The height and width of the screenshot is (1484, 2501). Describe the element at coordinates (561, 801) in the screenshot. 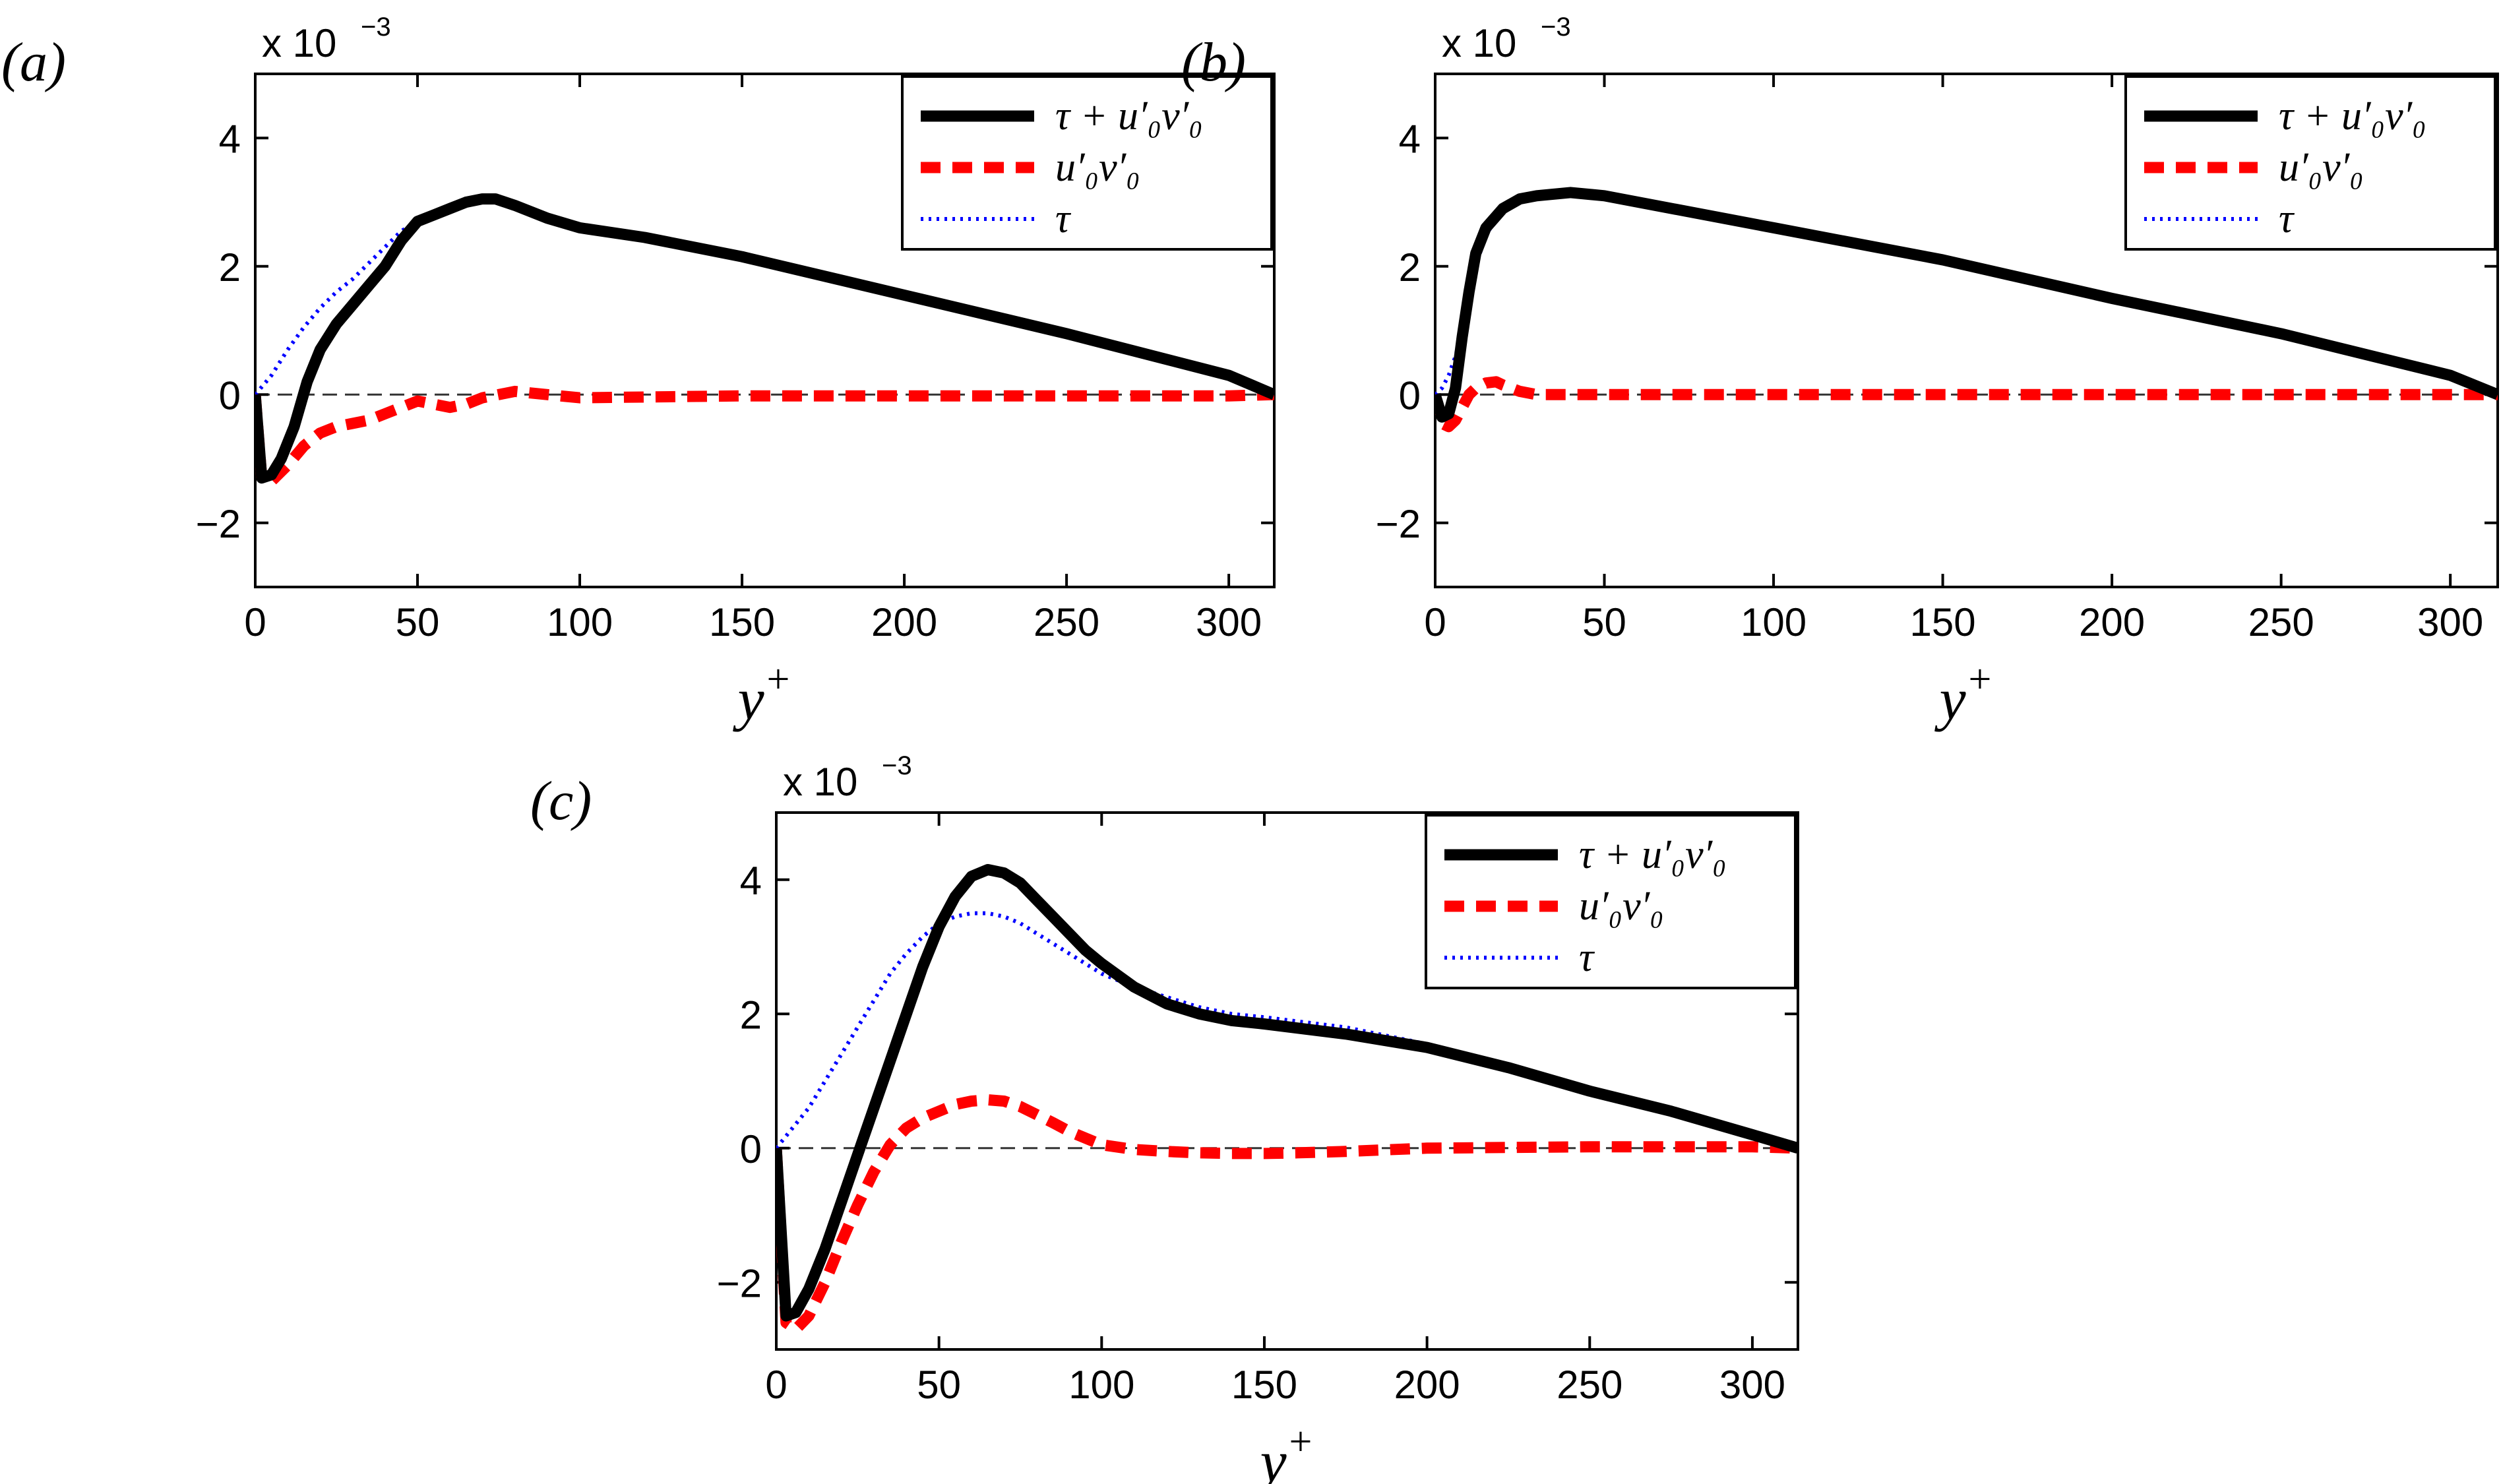

I see `panel-label: (c)` at that location.